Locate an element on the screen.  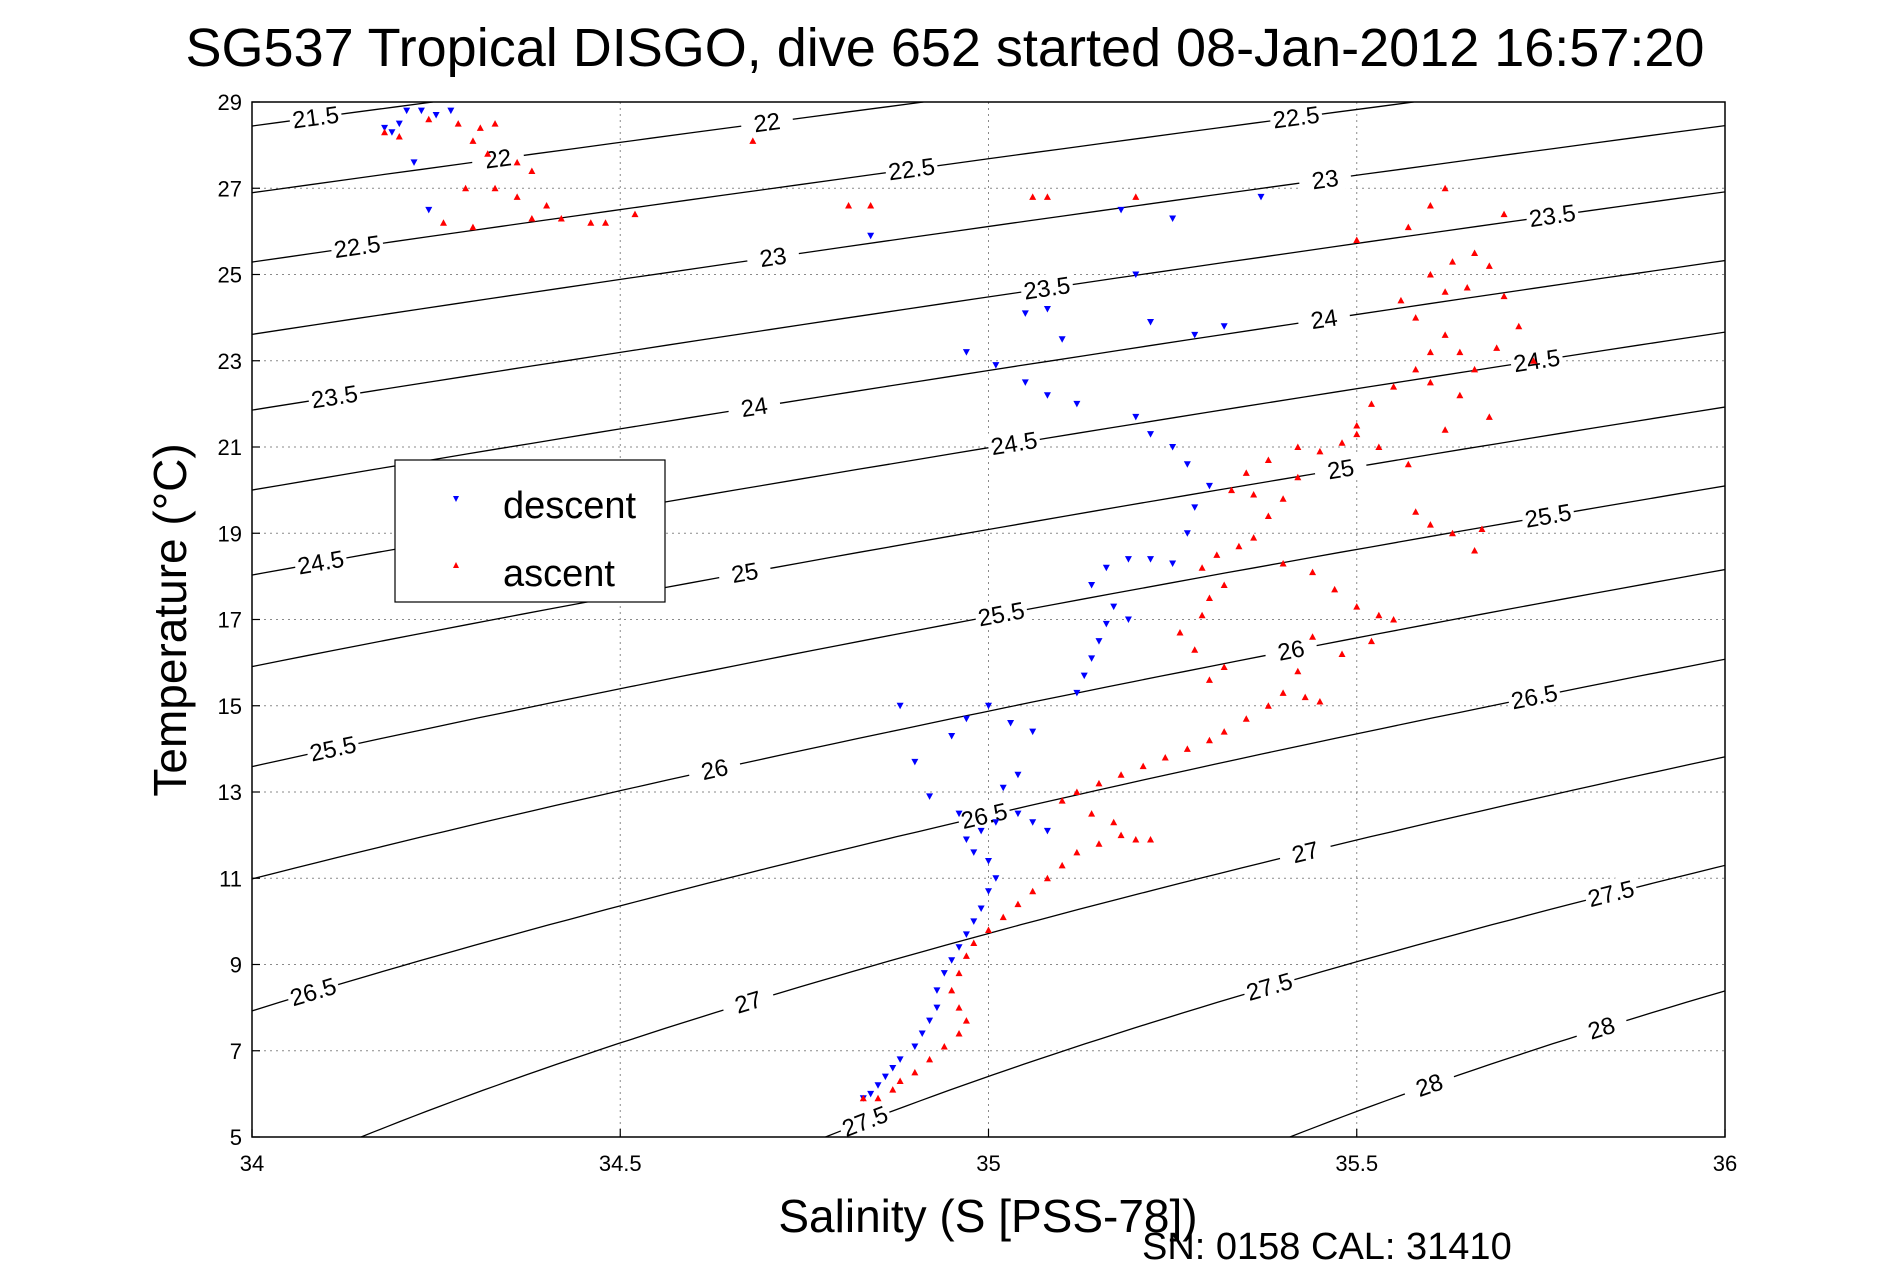
x-tick-label: 35 is located at coordinates (988, 1163).